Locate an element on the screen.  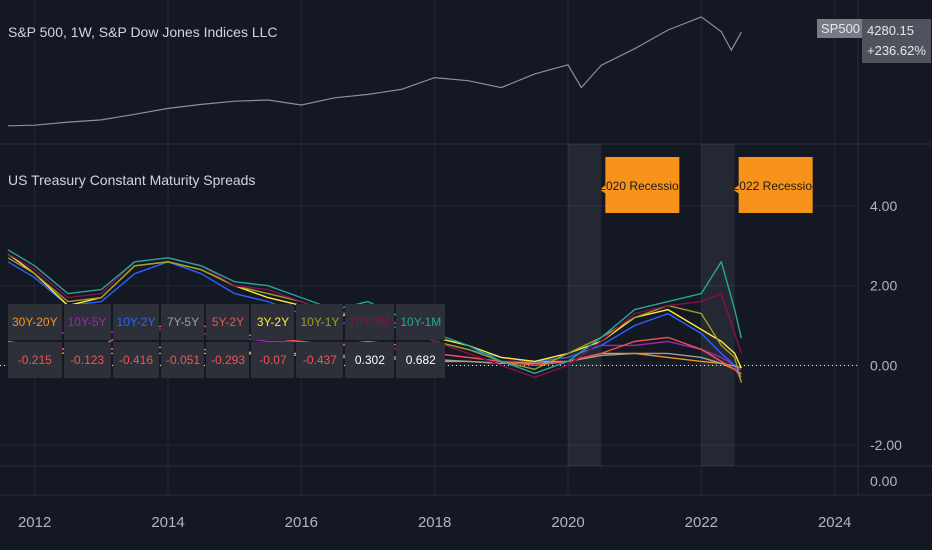
table-header: 10Y-5Y is located at coordinates (87, 322).